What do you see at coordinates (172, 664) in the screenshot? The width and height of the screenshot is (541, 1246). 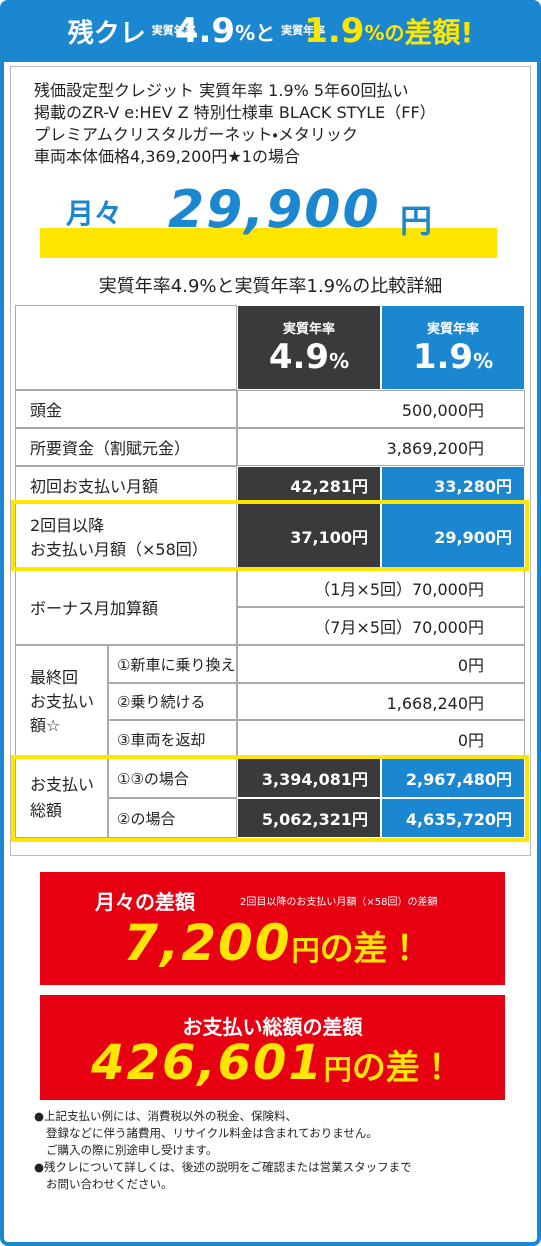 I see `option-label: ①新車に乗り換え` at bounding box center [172, 664].